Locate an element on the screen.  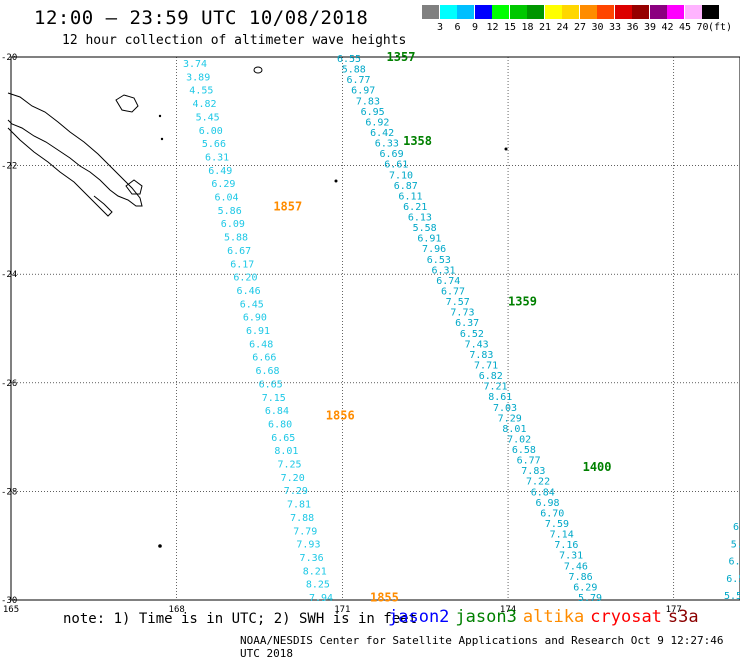
east-track-value: 7.31 is located at coordinates (571, 556).